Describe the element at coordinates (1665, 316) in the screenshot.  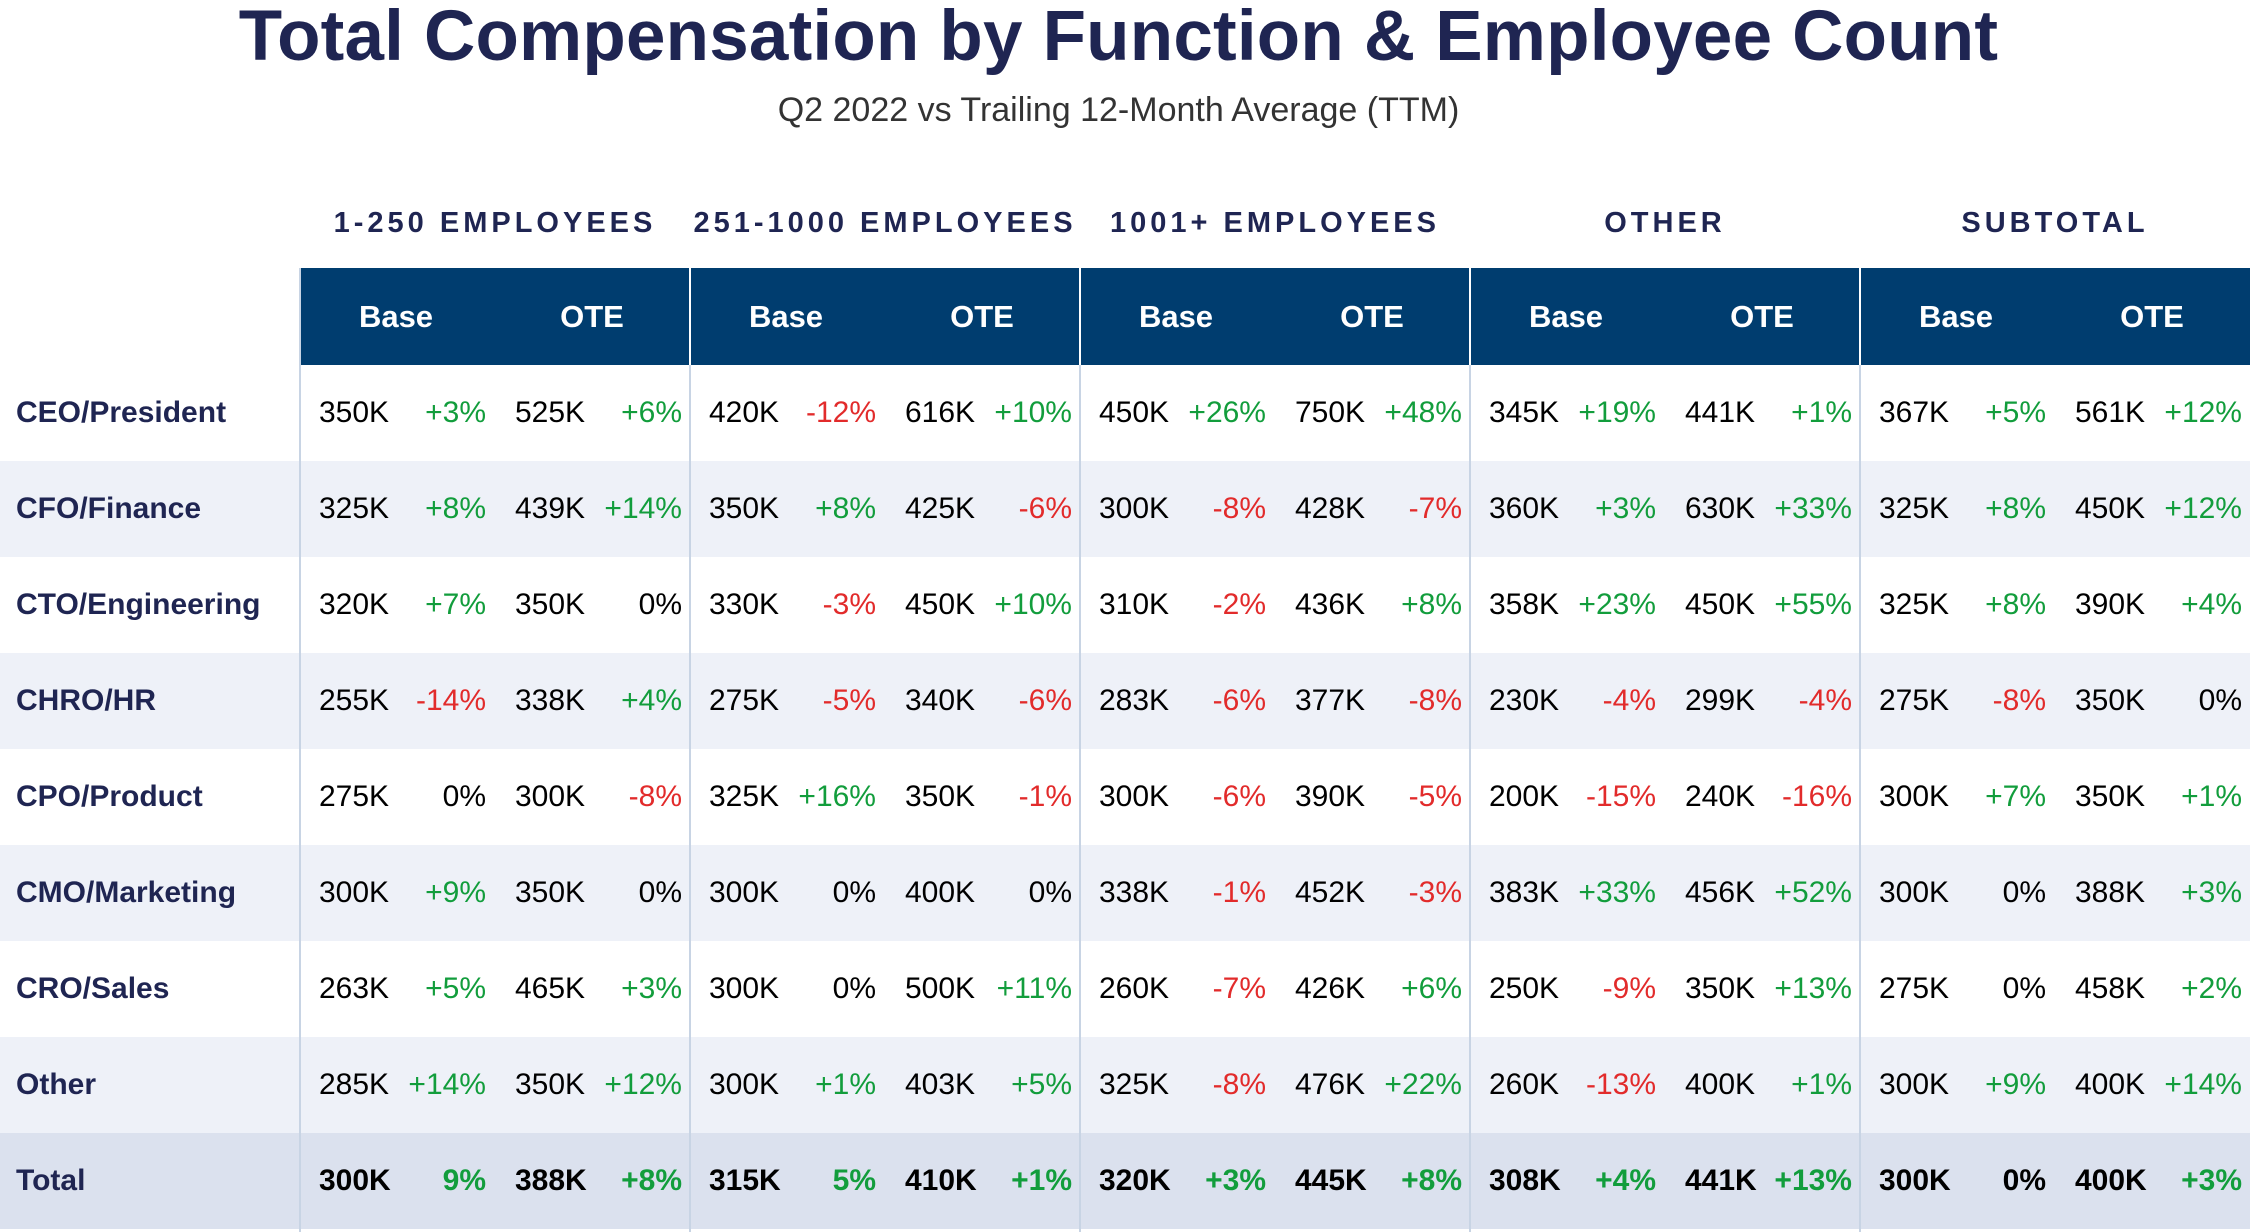
I see `header-band` at that location.